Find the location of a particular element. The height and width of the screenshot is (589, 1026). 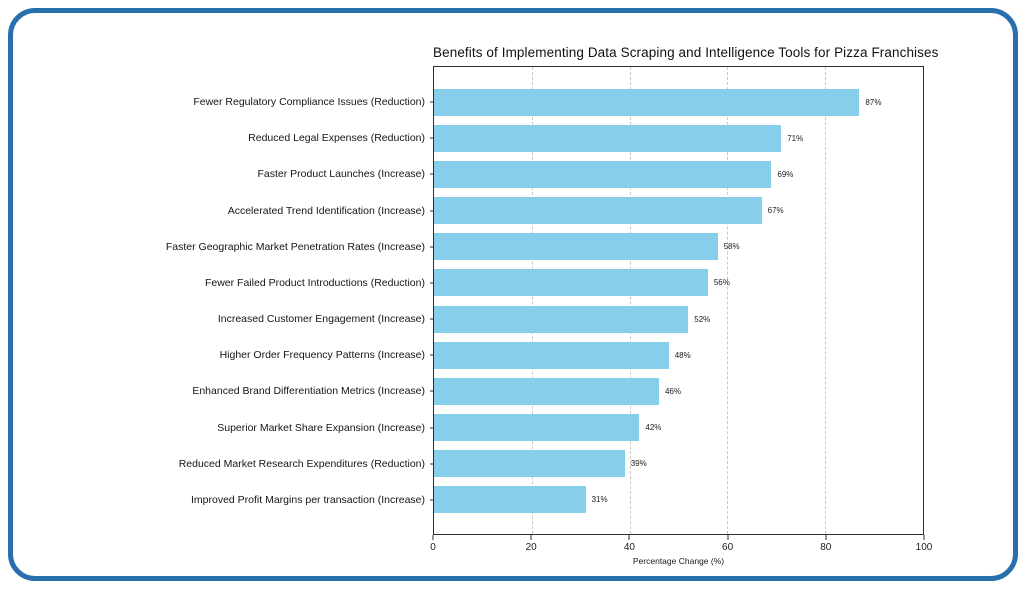

category-label: Increased Customer Engagement (Increase) is located at coordinates (321, 319).